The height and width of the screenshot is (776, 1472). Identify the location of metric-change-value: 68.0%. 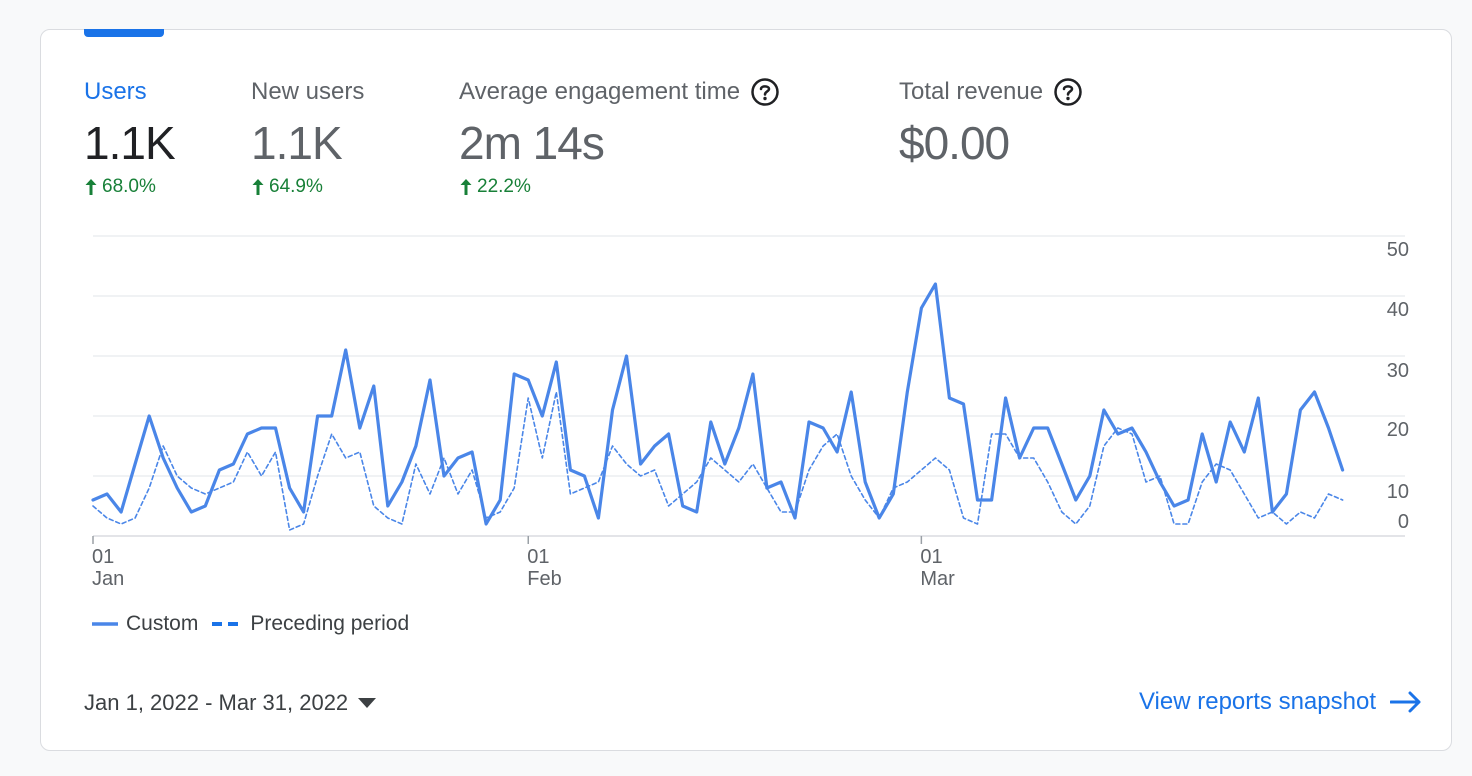
(129, 186).